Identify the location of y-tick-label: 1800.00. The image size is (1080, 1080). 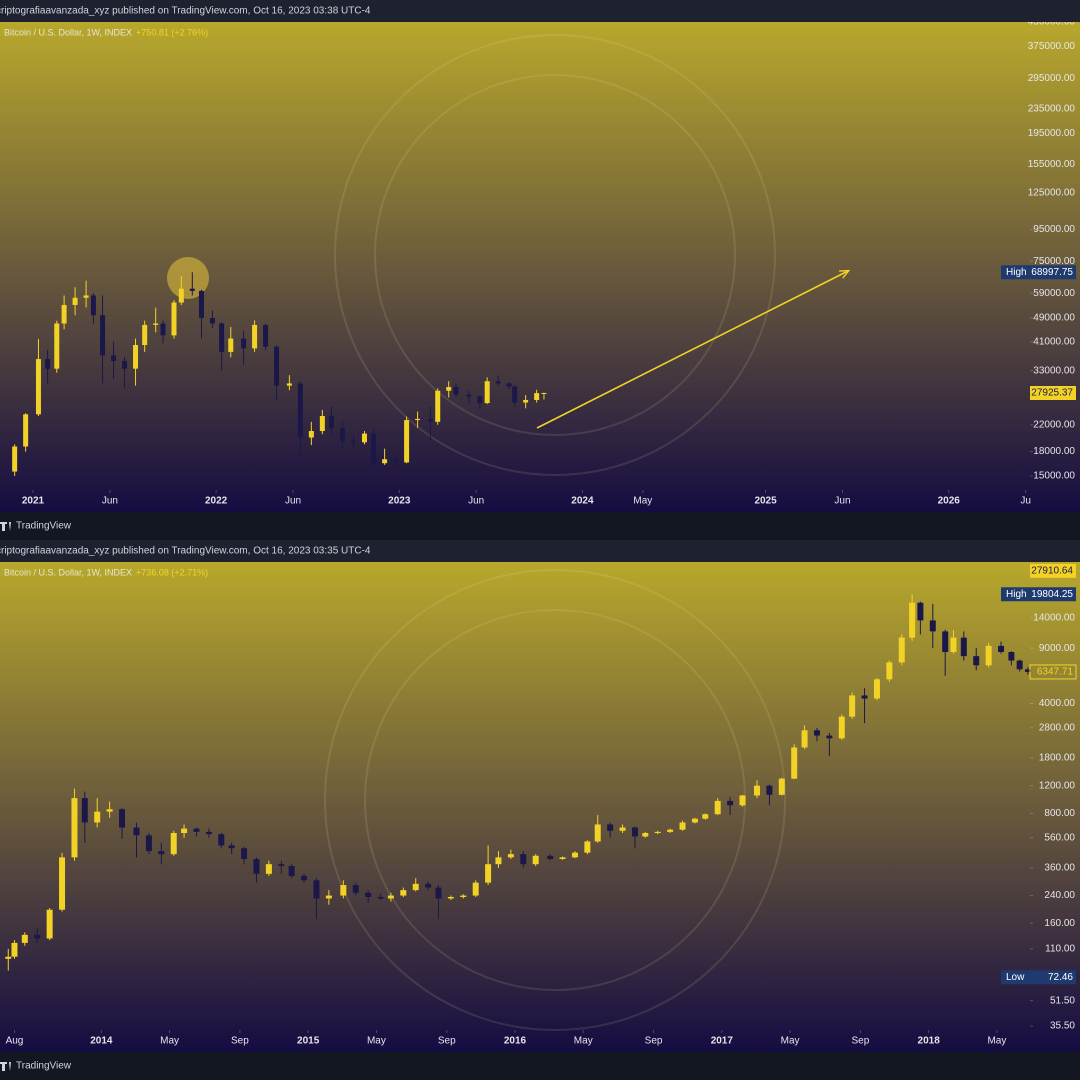
(1057, 758).